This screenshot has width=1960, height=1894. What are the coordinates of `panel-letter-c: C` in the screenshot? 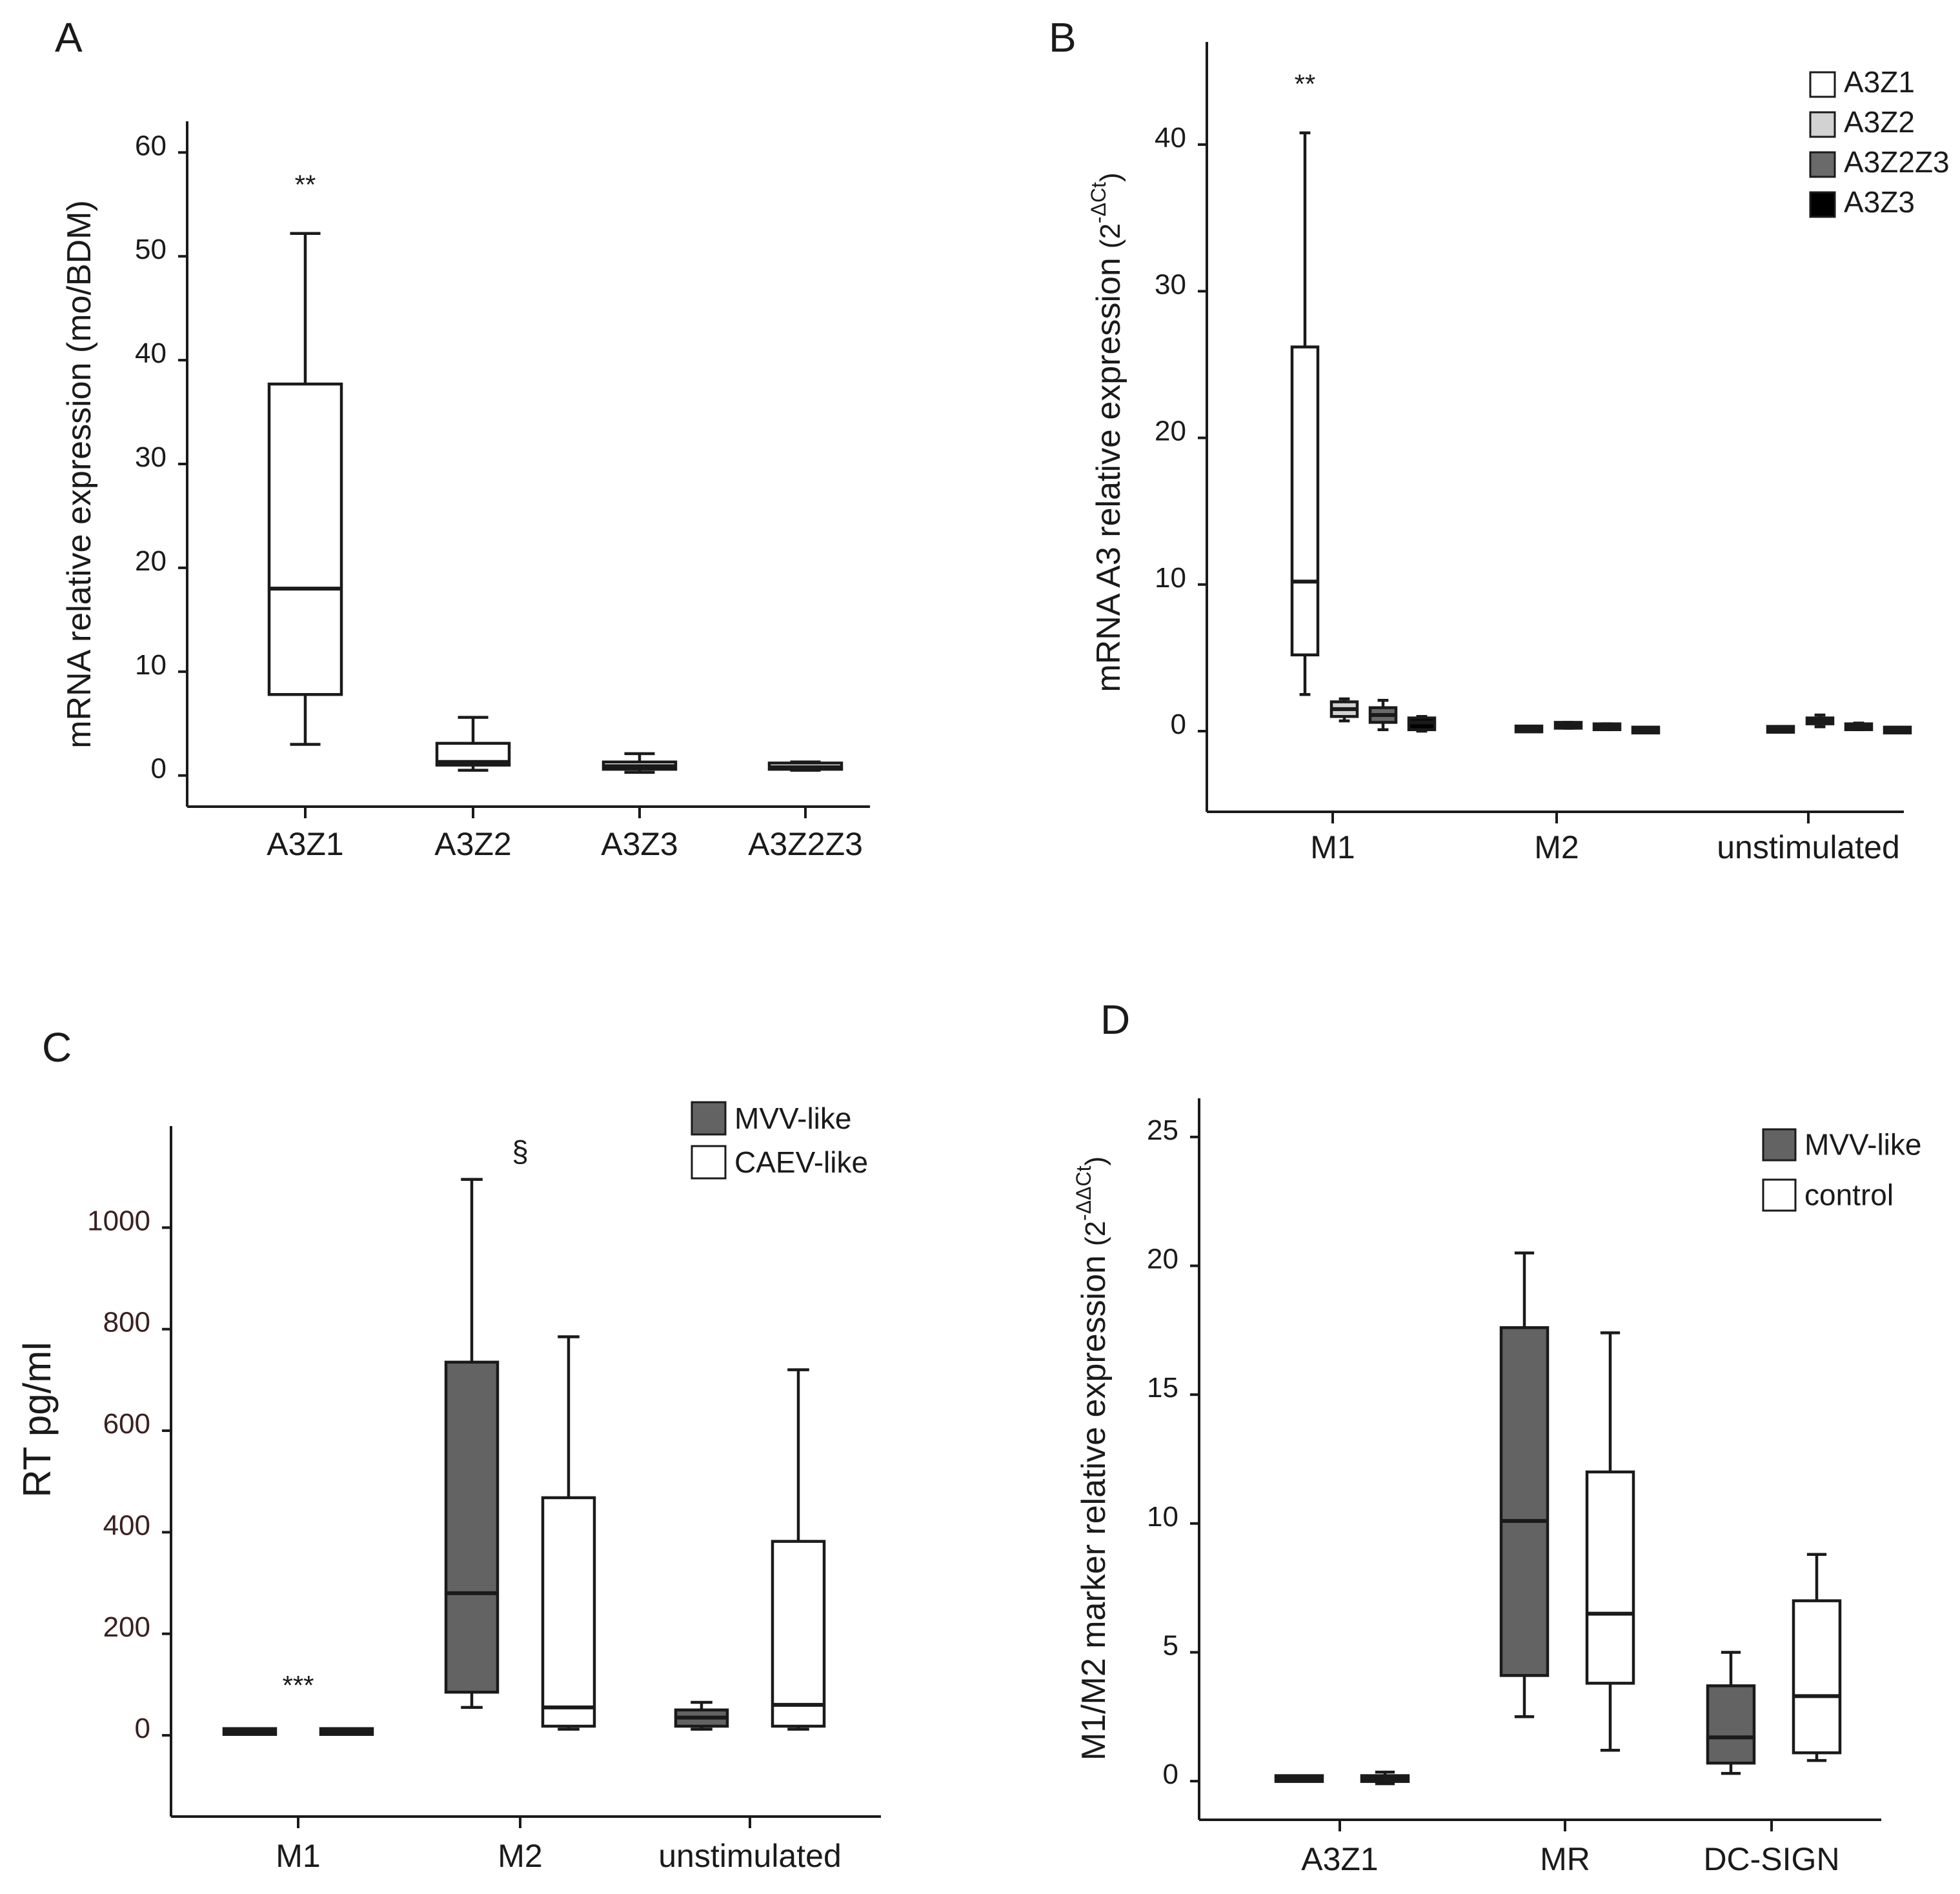 It's located at (57, 1047).